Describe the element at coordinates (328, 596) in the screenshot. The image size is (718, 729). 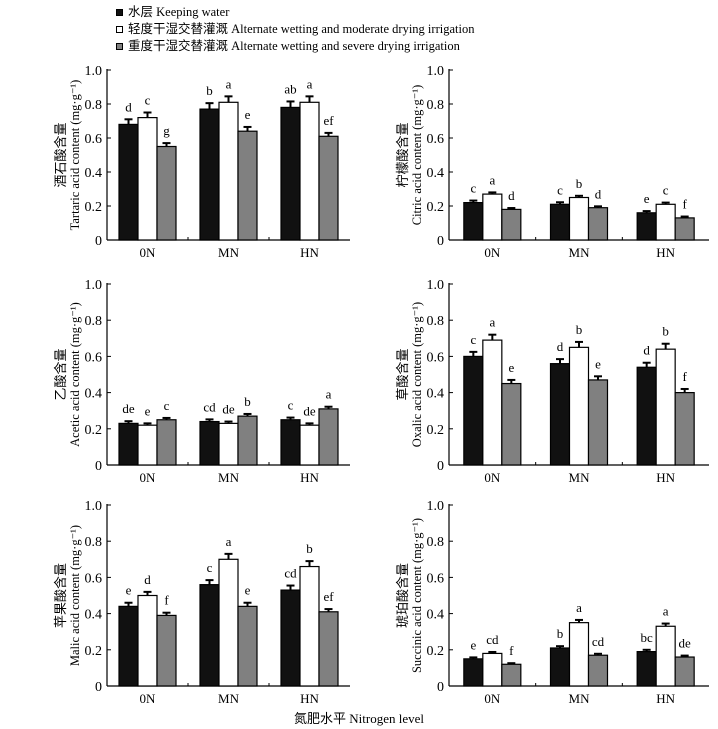
I see `panel-5-significance-label: ef` at that location.